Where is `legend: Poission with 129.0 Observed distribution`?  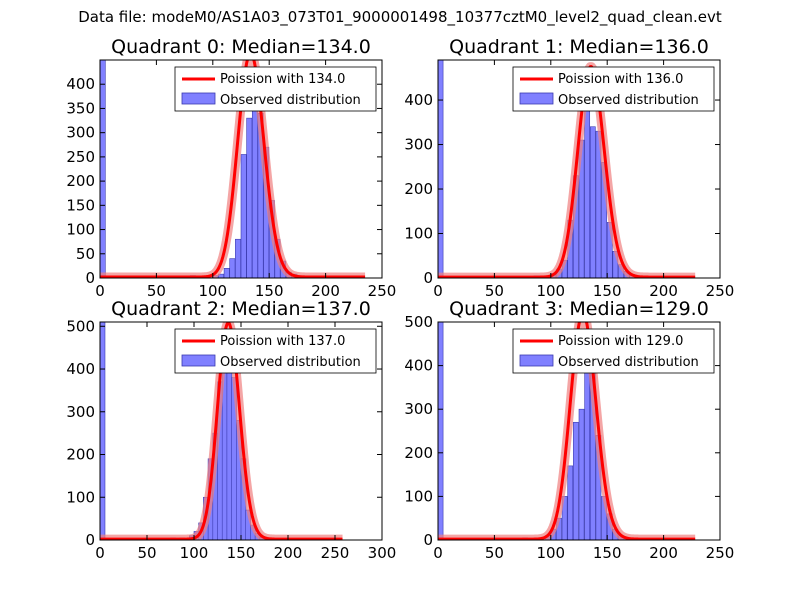
legend: Poission with 129.0 Observed distribution is located at coordinates (613, 351).